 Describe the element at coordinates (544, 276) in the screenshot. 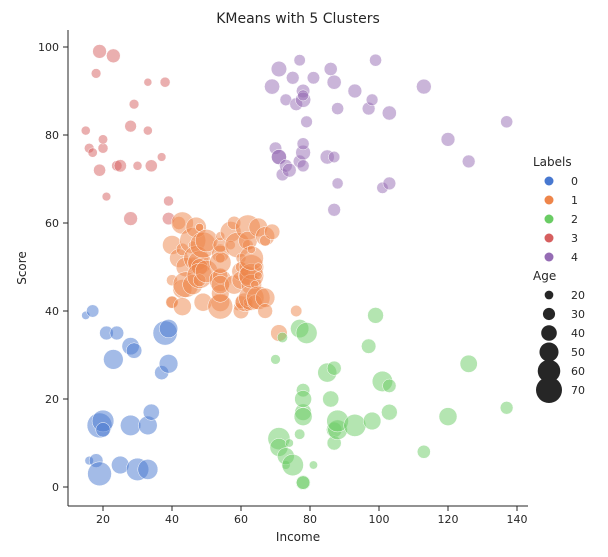

I see `legend-size-title: Age` at that location.